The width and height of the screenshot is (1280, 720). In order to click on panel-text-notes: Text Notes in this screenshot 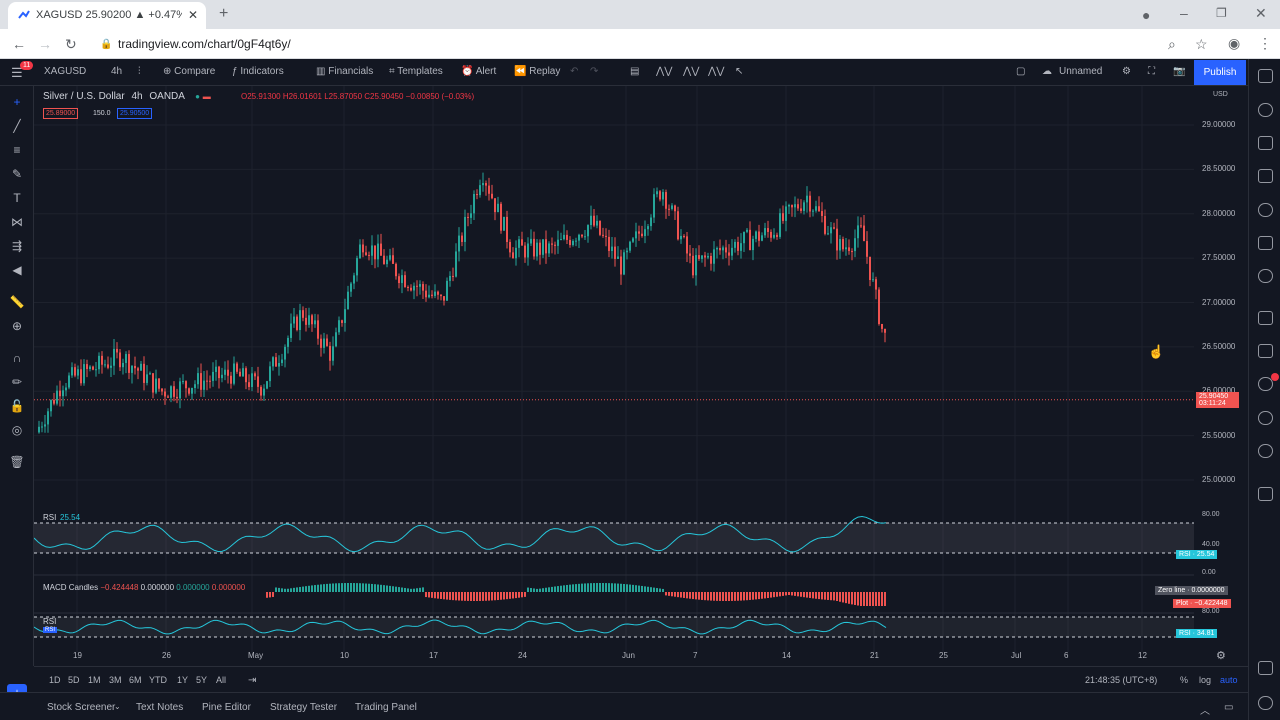, I will do `click(160, 707)`.